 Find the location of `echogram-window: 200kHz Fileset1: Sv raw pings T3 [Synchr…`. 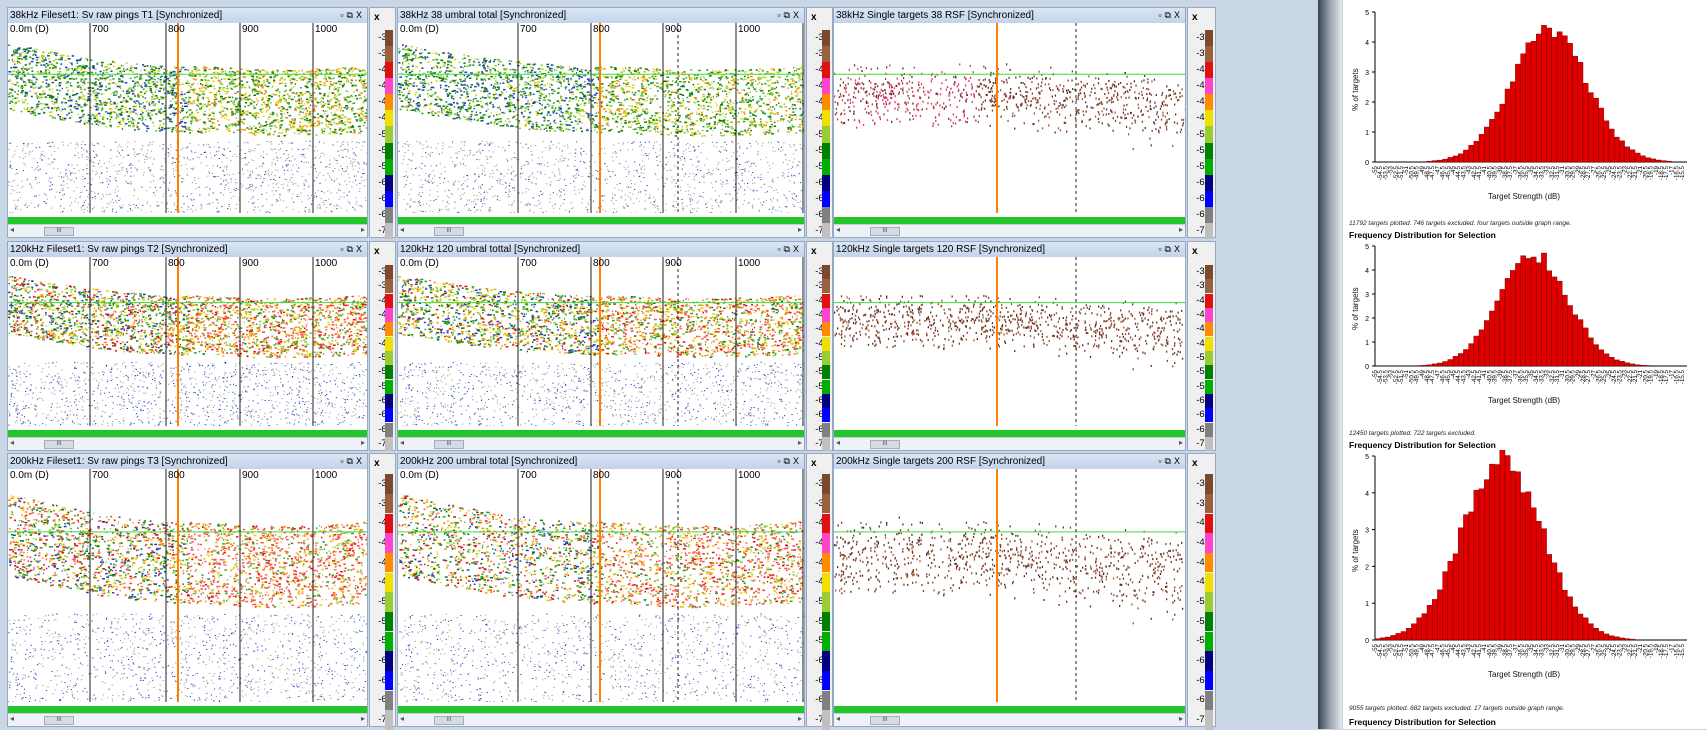

echogram-window: 200kHz Fileset1: Sv raw pings T3 [Synchr… is located at coordinates (187, 590).